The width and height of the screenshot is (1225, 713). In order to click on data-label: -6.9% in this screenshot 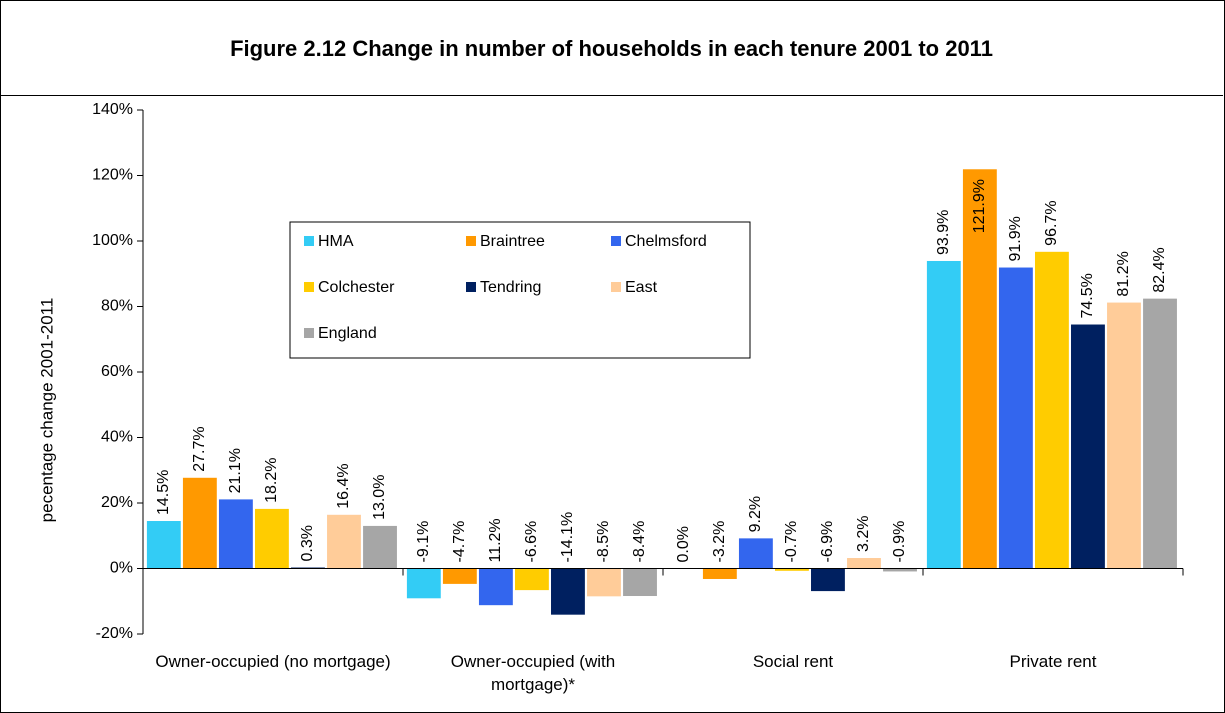, I will do `click(827, 542)`.